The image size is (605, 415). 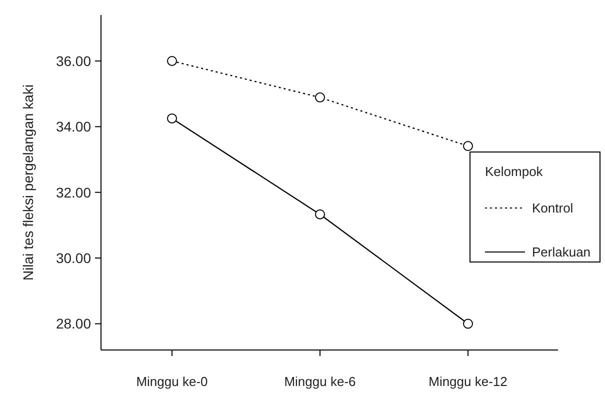 I want to click on legend-label: Perlakuan, so click(x=561, y=252).